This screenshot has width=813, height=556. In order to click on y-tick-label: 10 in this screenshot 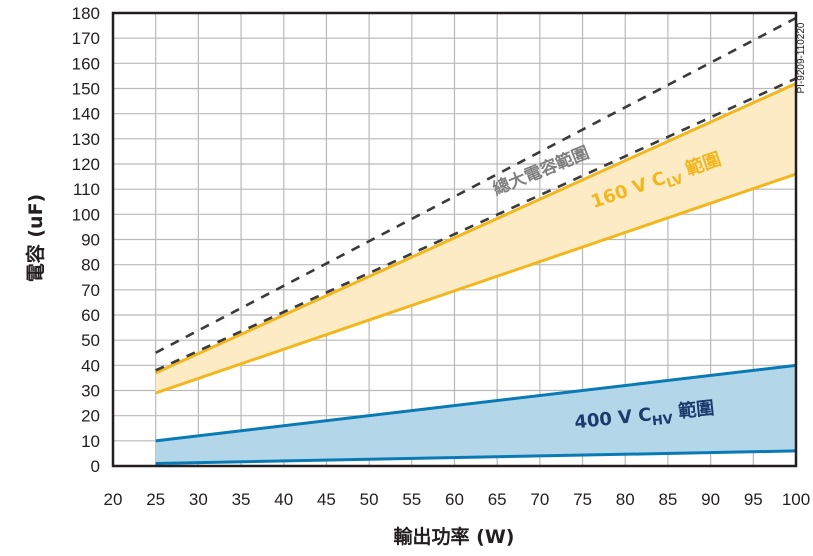, I will do `click(90, 441)`.